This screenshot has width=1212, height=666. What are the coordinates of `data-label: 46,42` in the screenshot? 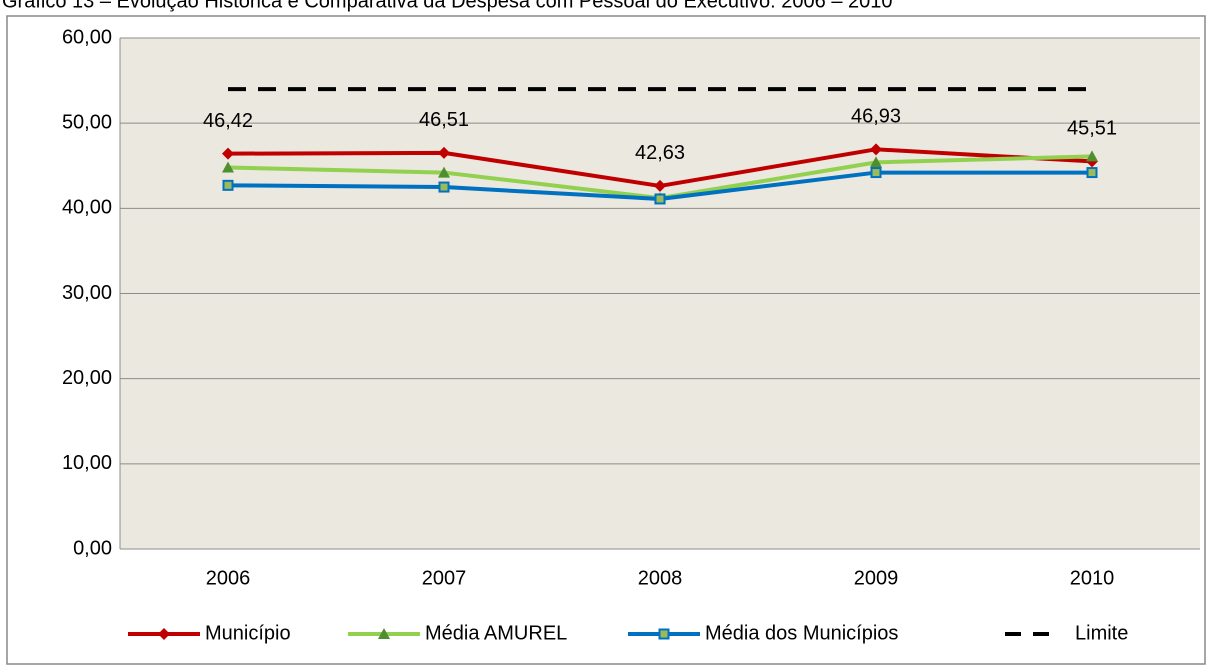 It's located at (228, 121).